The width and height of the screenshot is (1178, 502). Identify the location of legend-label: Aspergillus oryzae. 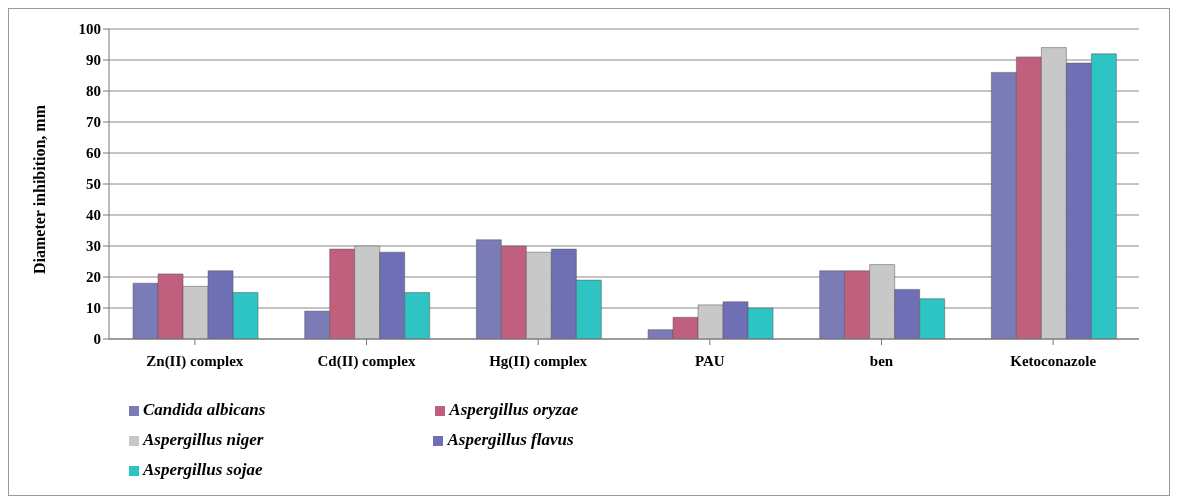
(514, 409).